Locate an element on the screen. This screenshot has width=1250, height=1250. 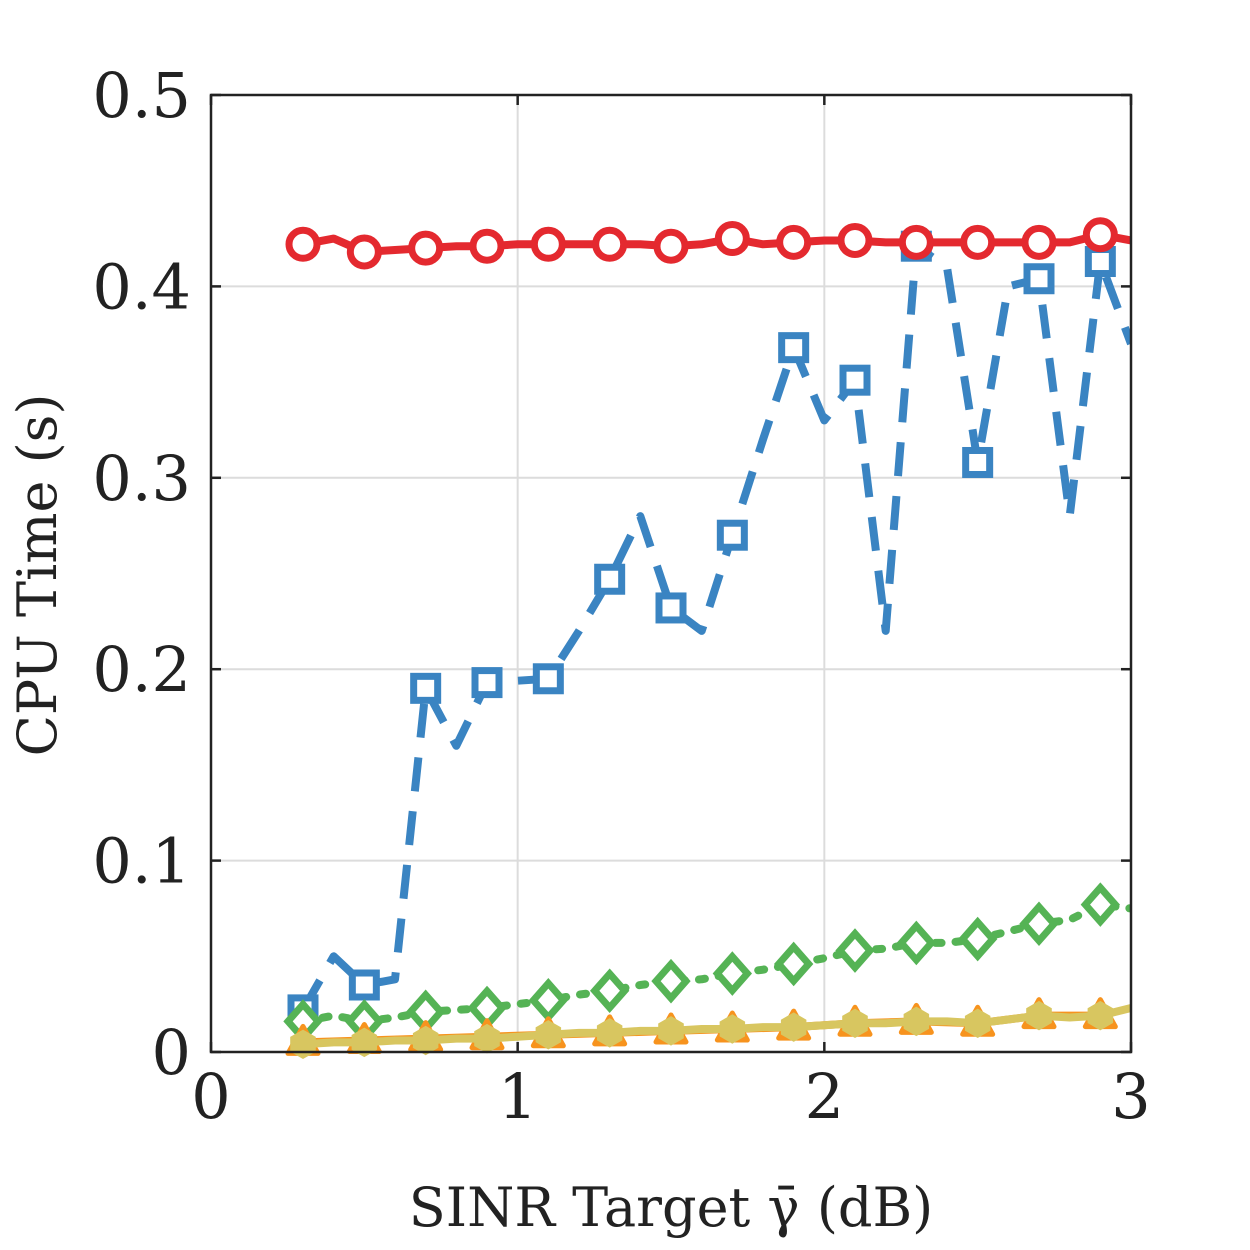
y-tick-label: 0.1 is located at coordinates (141, 861).